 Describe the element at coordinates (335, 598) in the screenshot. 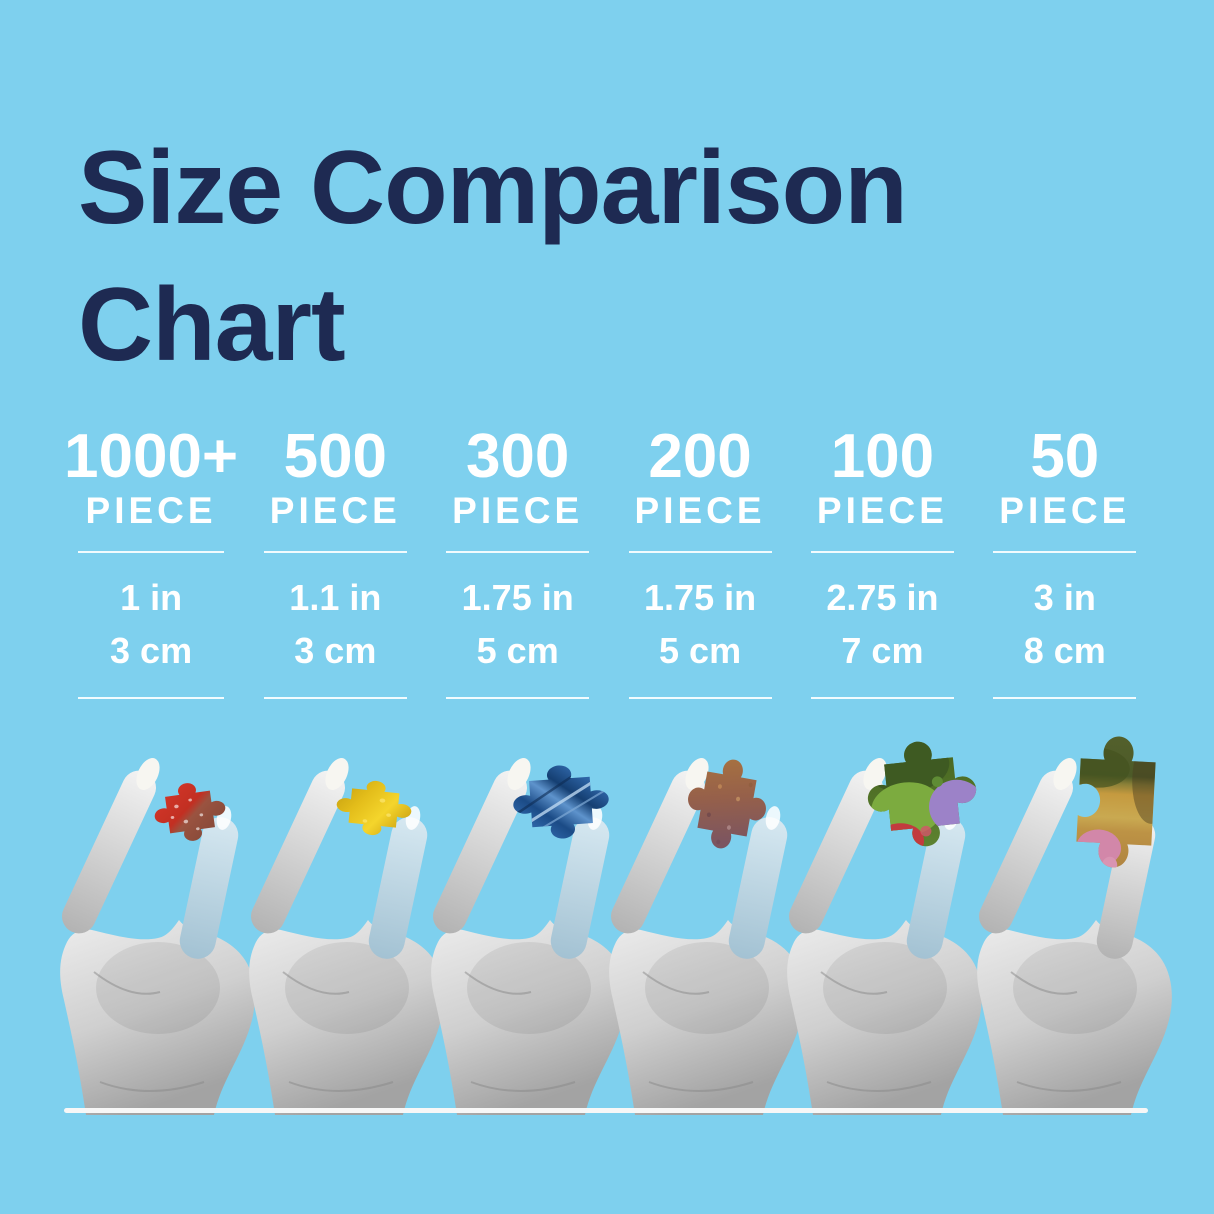

I see `size-inches: 1.1 in` at that location.